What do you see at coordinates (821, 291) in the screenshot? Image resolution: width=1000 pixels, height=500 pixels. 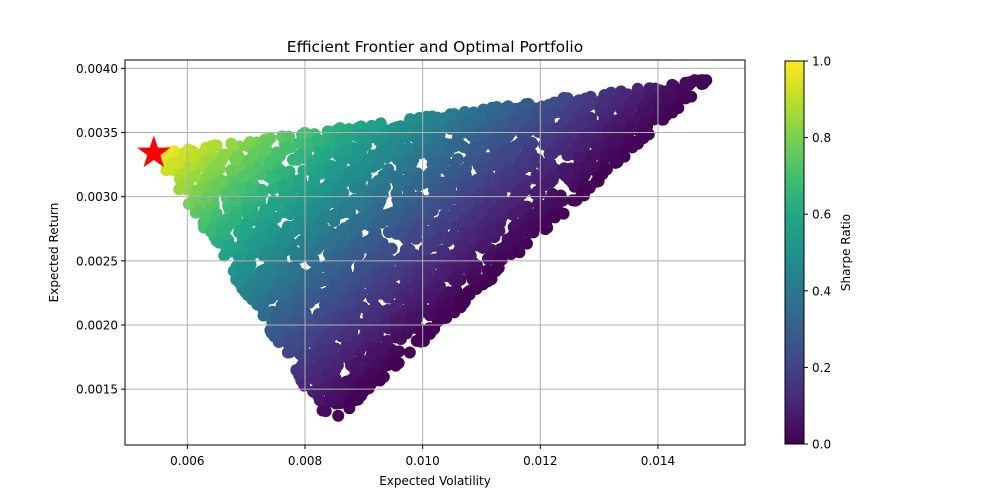 I see `colorbar-tick-label: 0.4` at bounding box center [821, 291].